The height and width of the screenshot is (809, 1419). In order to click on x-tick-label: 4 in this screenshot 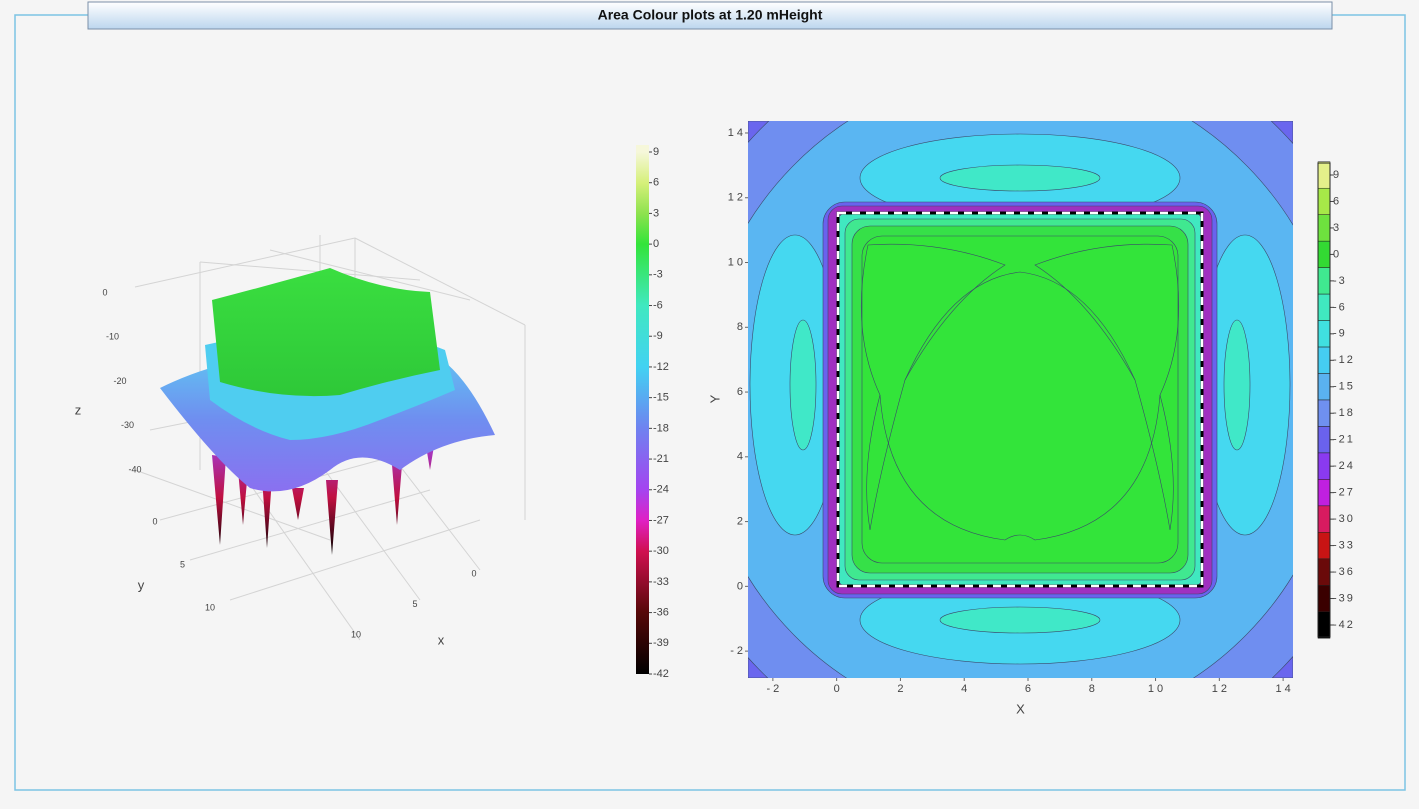, I will do `click(965, 689)`.